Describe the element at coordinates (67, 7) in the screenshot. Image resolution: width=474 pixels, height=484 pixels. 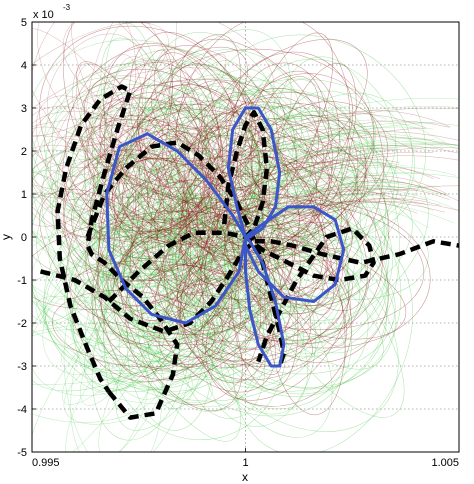
I see `y-exponent-power: -3` at that location.